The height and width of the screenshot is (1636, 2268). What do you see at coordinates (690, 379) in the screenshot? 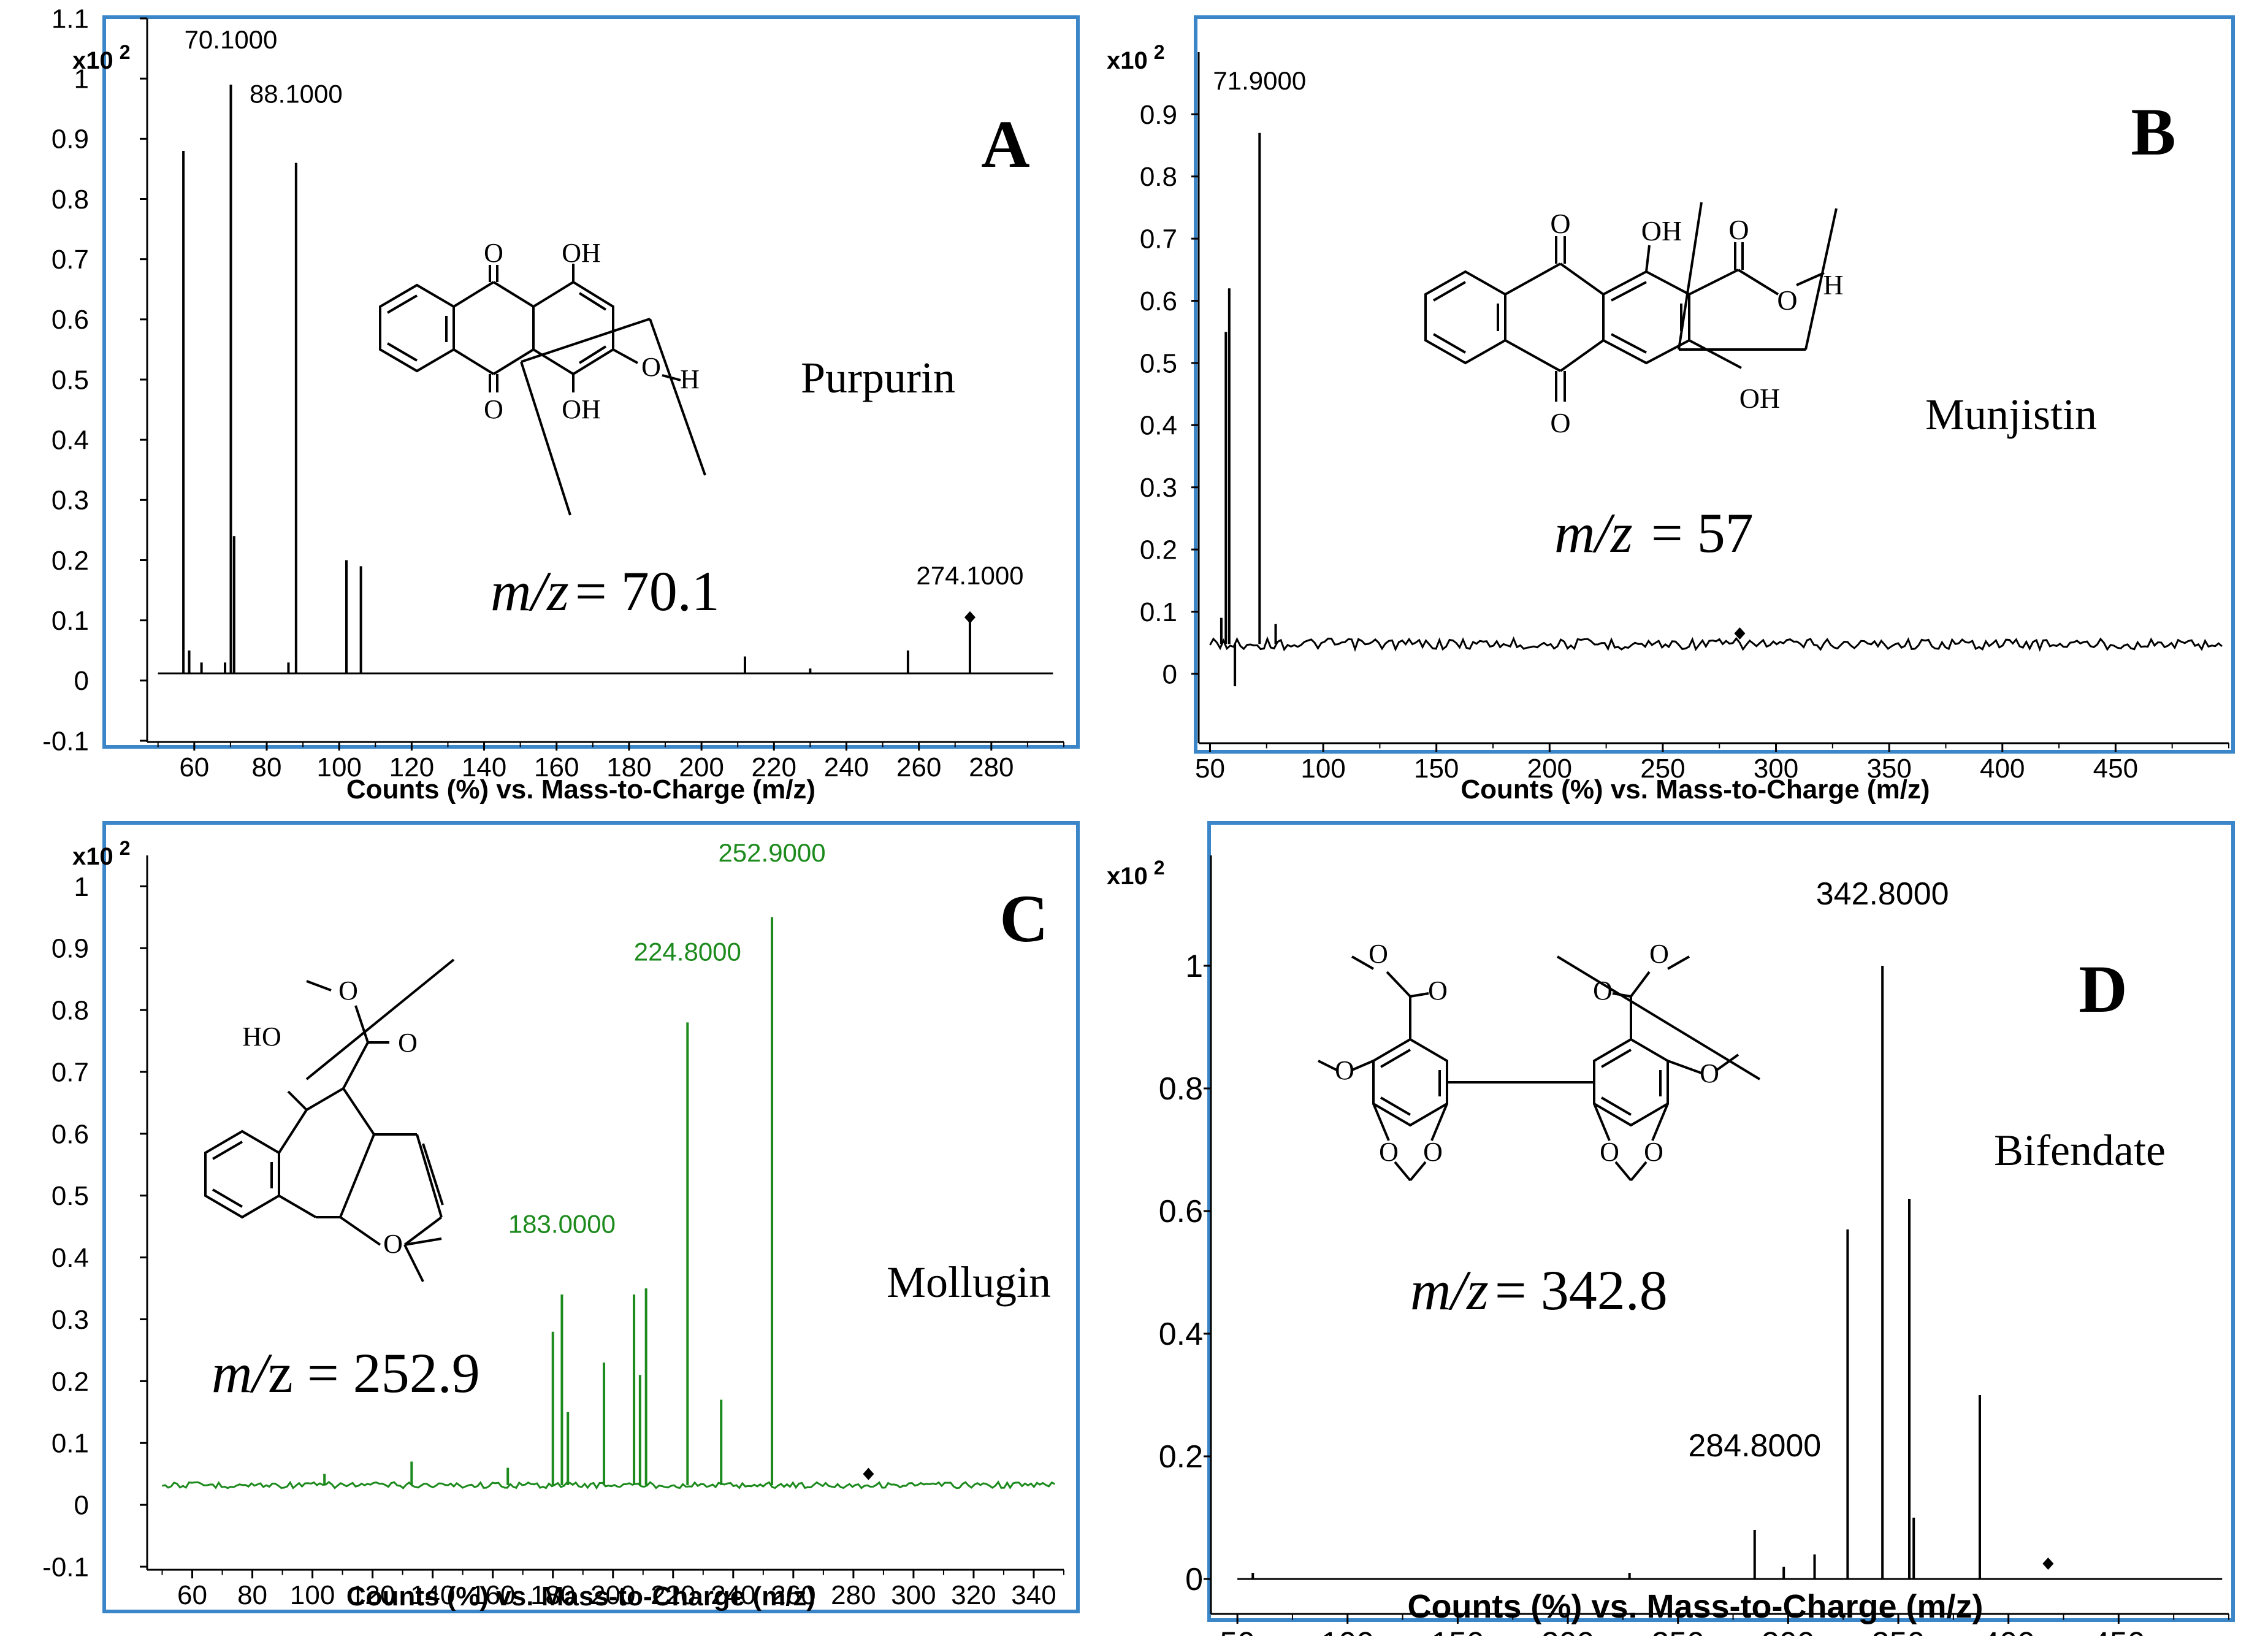
I see `purpurin-atom-h: H` at bounding box center [690, 379].